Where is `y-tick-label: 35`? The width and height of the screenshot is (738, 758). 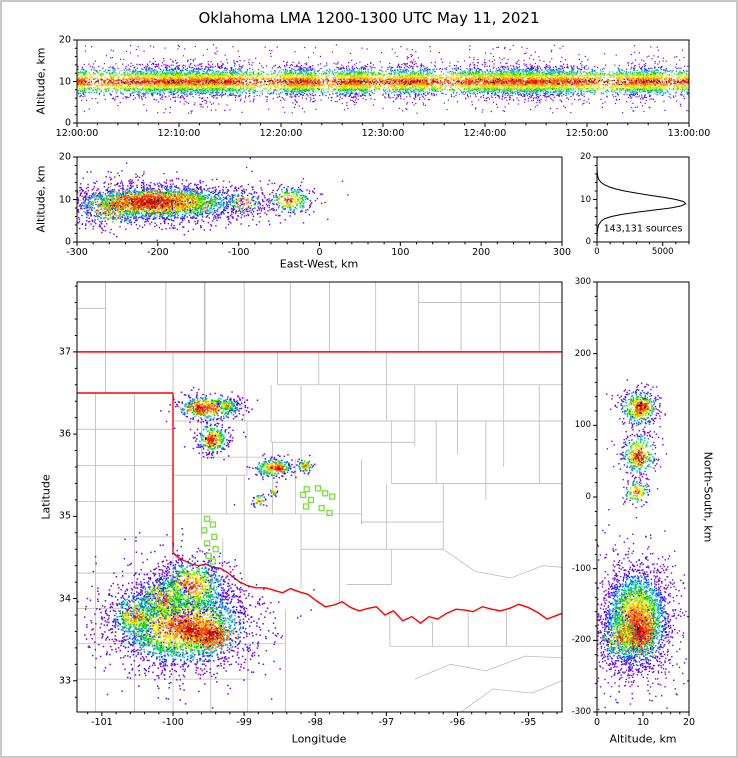
y-tick-label: 35 is located at coordinates (64, 516).